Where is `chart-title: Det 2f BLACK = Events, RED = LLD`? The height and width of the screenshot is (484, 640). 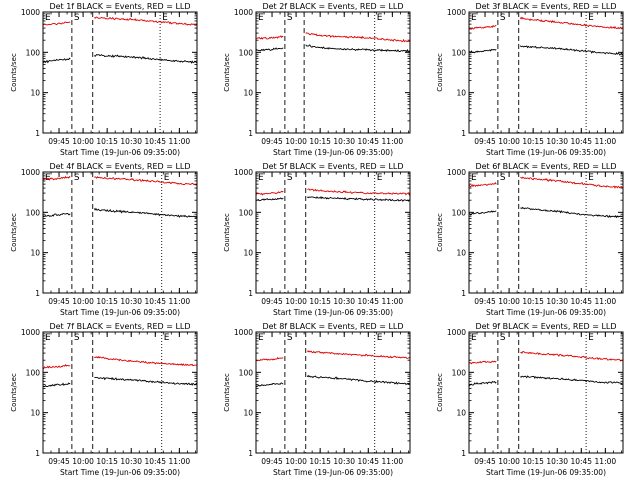 chart-title: Det 2f BLACK = Events, RED = LLD is located at coordinates (332, 6).